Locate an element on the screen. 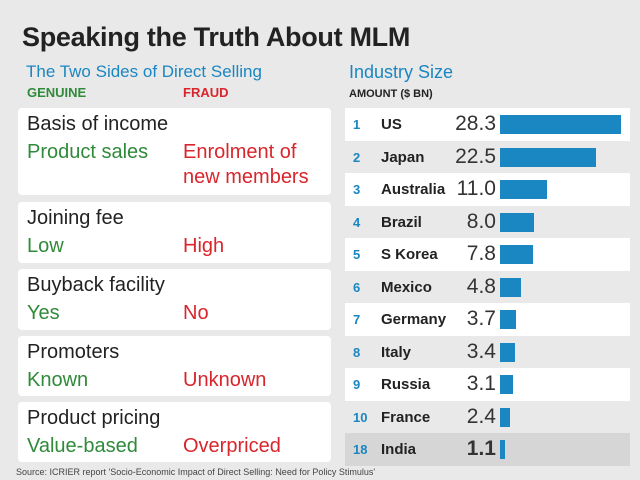 The width and height of the screenshot is (640, 480). rank-label: 18 is located at coordinates (360, 449).